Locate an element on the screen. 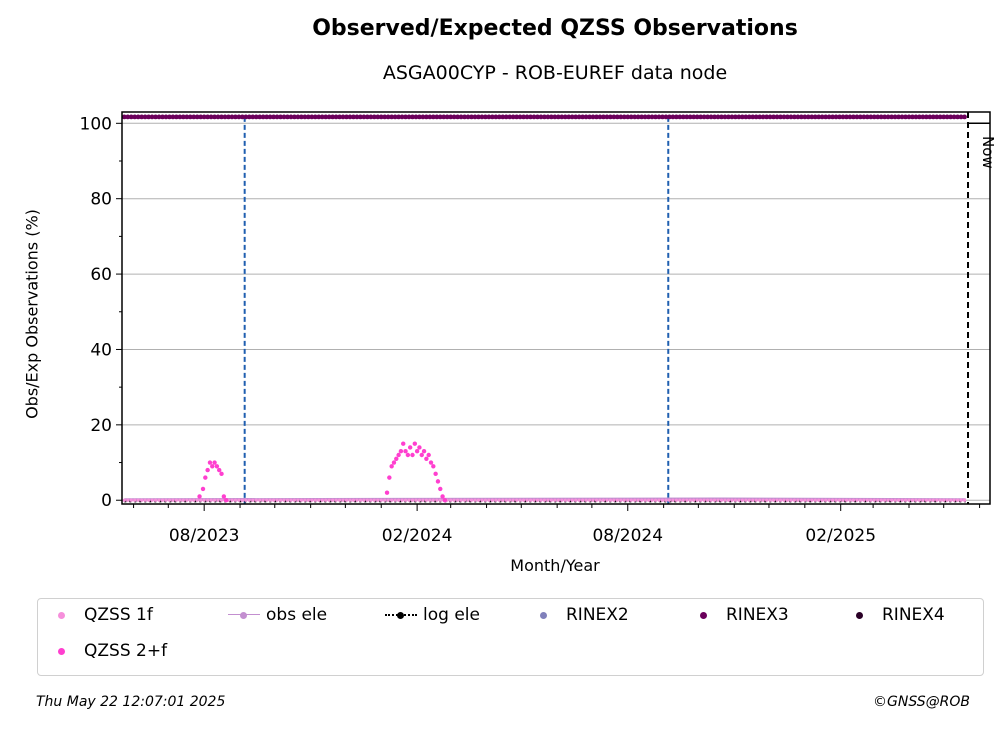 The image size is (1008, 734). x-axis-label: Month/Year is located at coordinates (555, 565).